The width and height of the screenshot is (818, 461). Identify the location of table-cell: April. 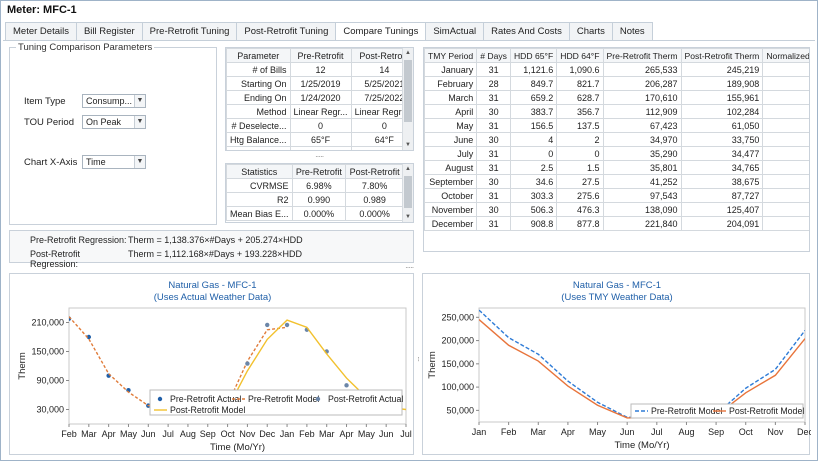
(451, 111).